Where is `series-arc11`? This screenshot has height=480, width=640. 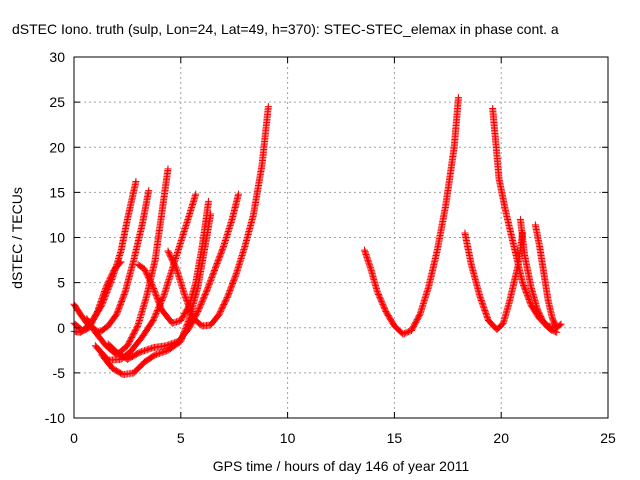
series-arc11 is located at coordinates (494, 281).